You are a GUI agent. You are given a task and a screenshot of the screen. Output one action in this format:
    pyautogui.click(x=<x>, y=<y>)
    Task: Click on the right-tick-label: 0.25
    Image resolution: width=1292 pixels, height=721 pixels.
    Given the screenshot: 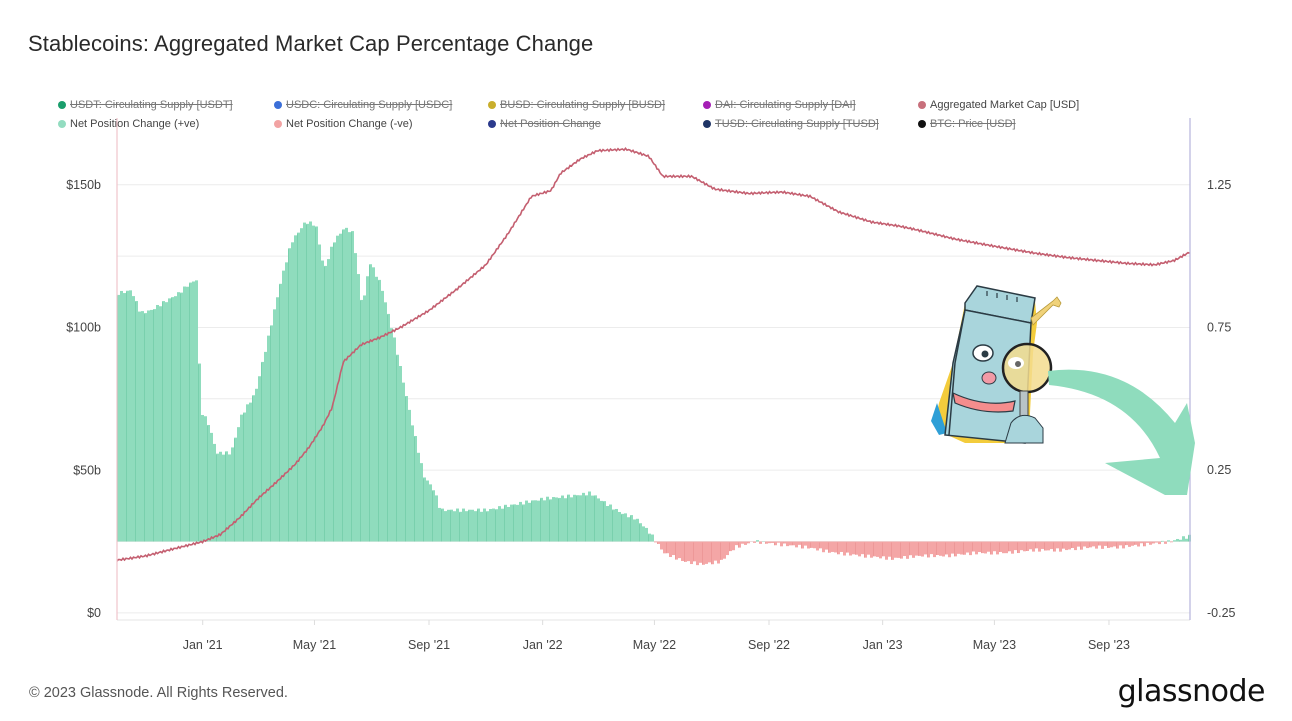 What is the action you would take?
    pyautogui.click(x=1219, y=470)
    